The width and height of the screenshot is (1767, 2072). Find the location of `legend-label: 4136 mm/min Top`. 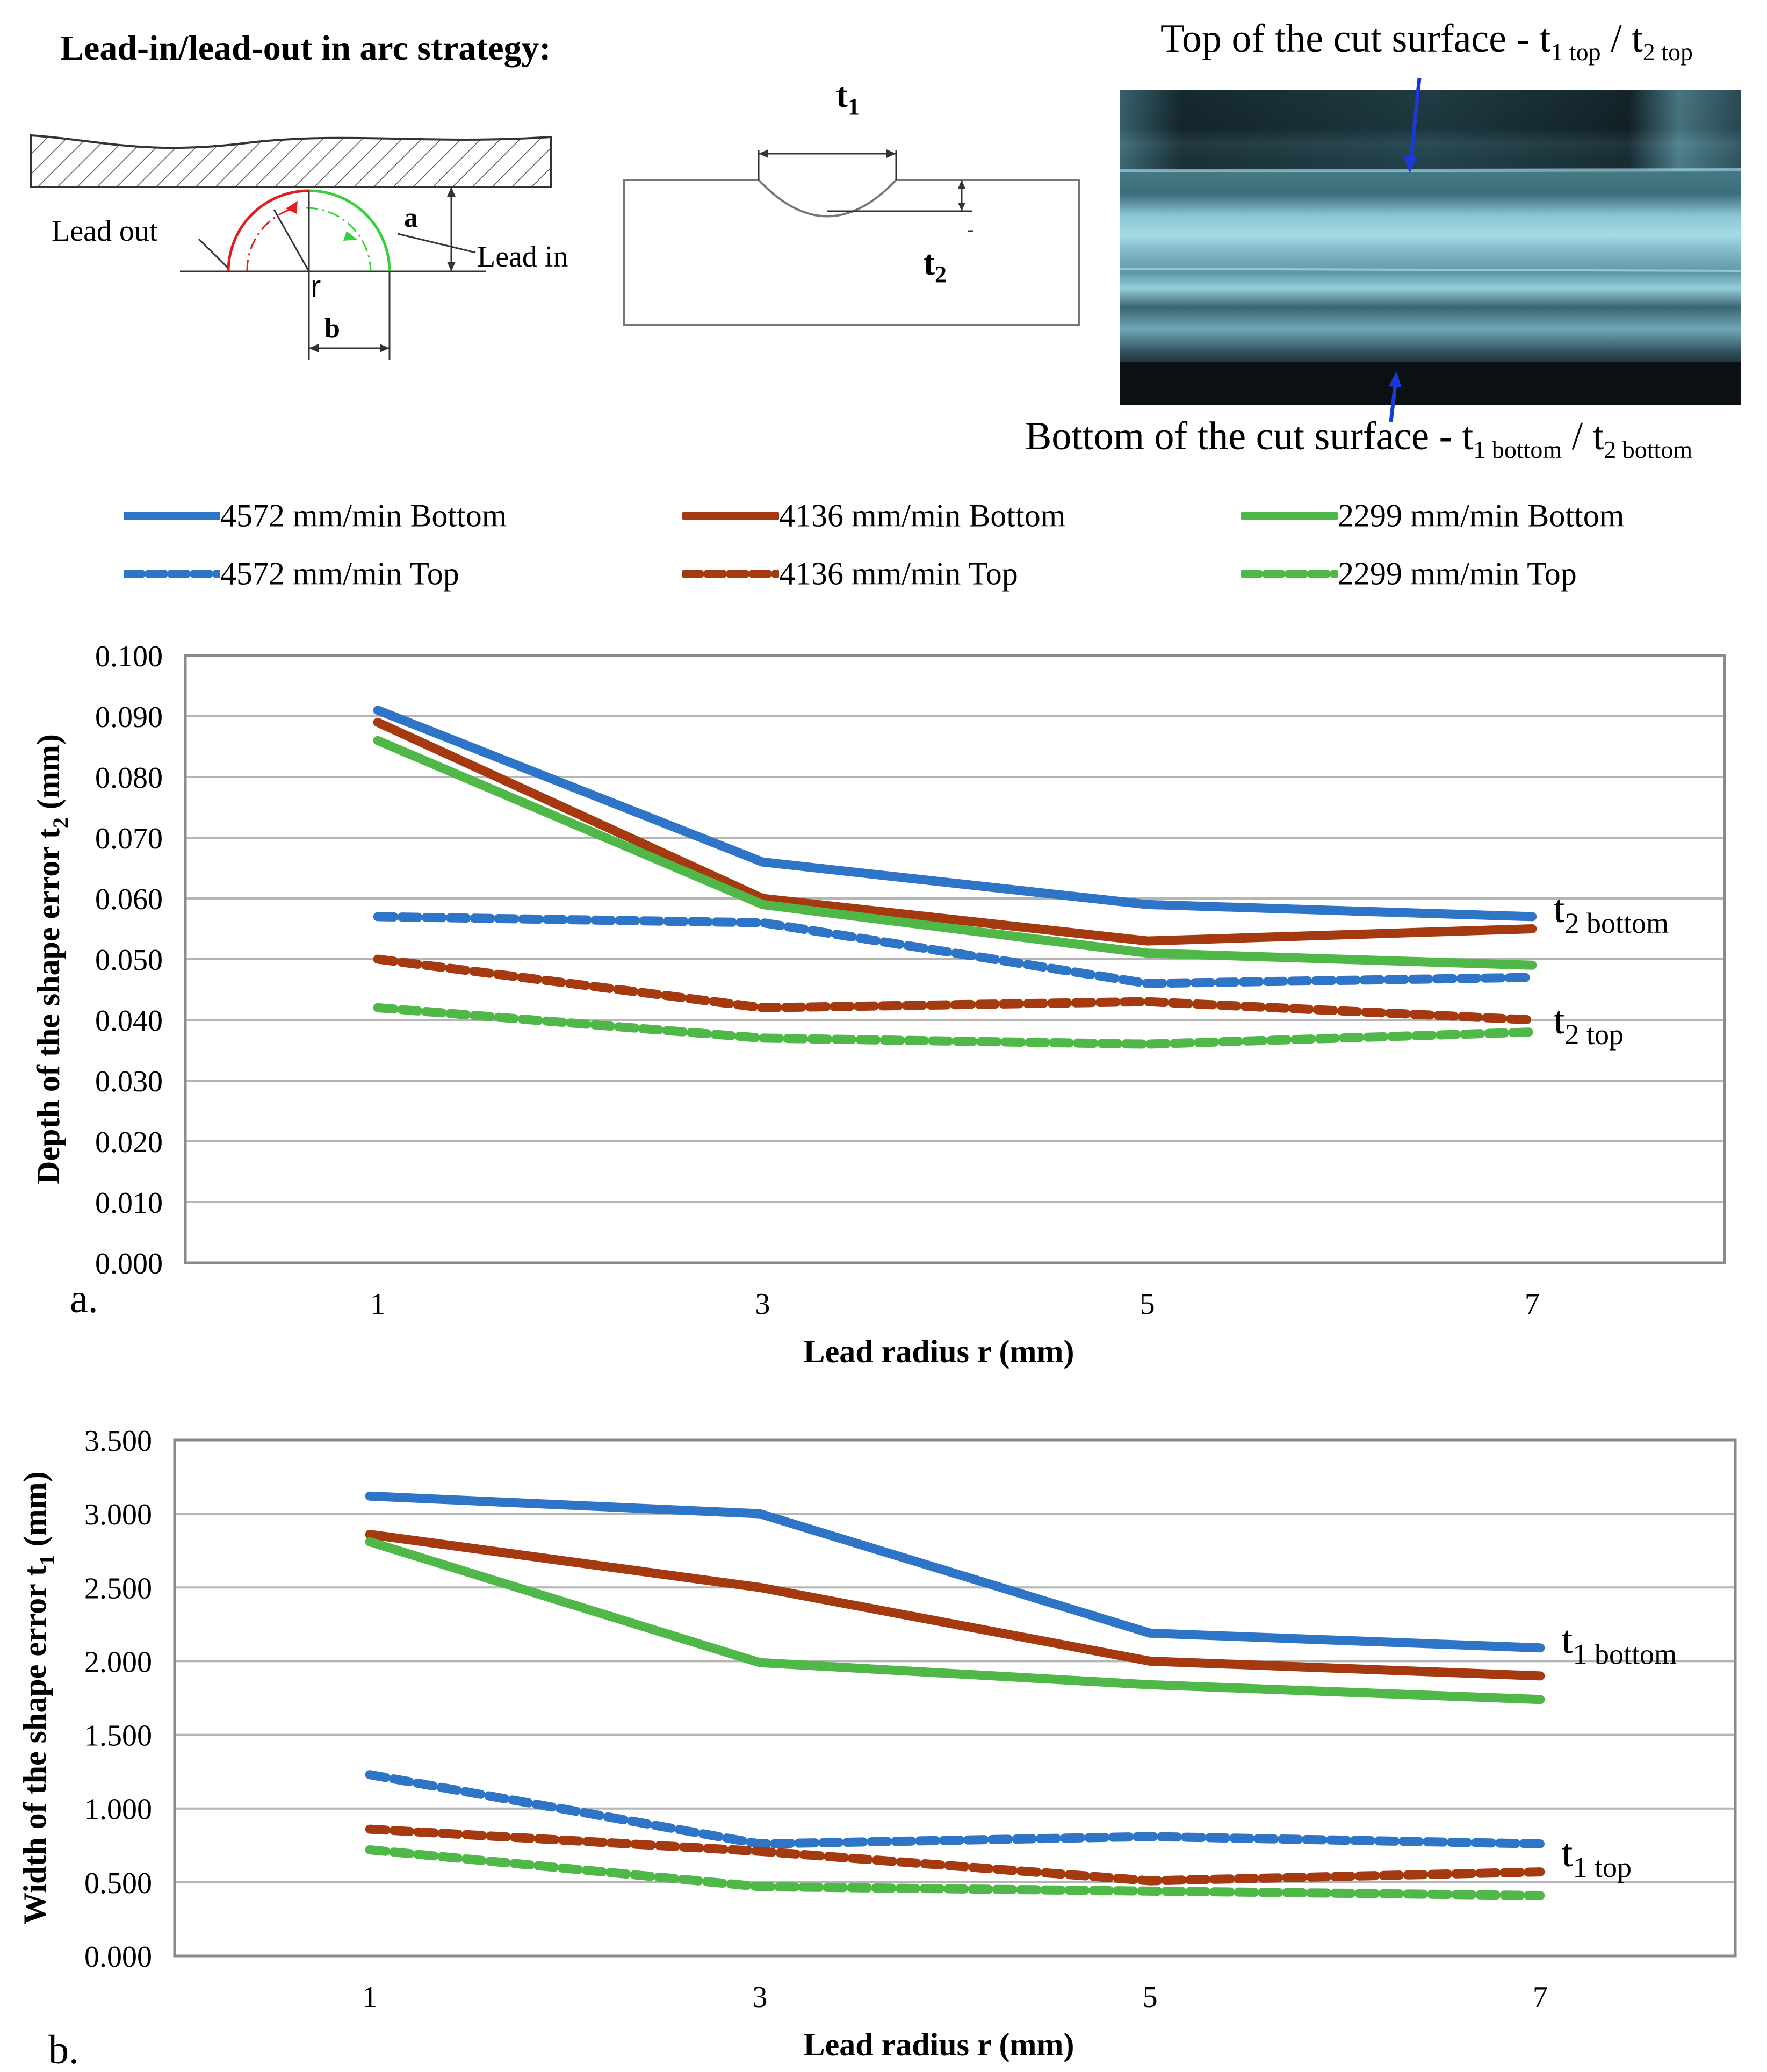

legend-label: 4136 mm/min Top is located at coordinates (898, 574).